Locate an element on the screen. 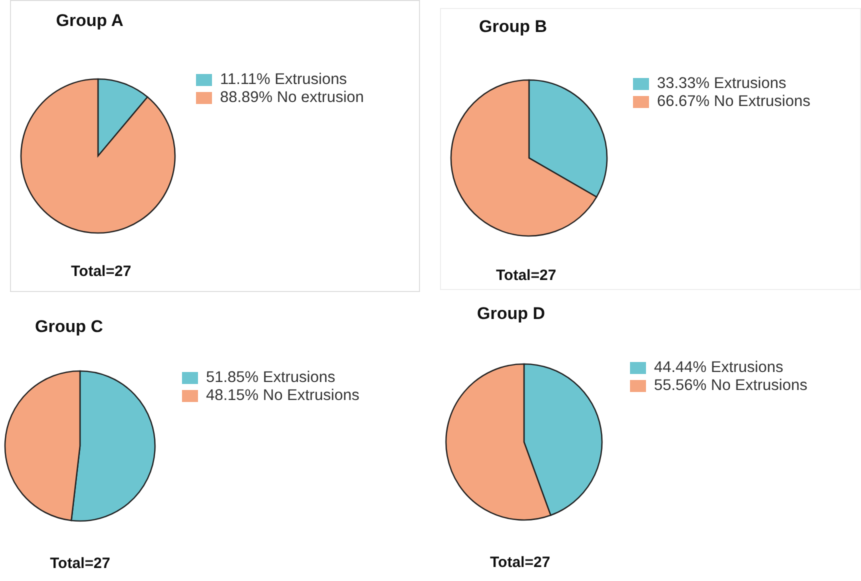  legend-label: 11.11% Extrusions is located at coordinates (283, 79).